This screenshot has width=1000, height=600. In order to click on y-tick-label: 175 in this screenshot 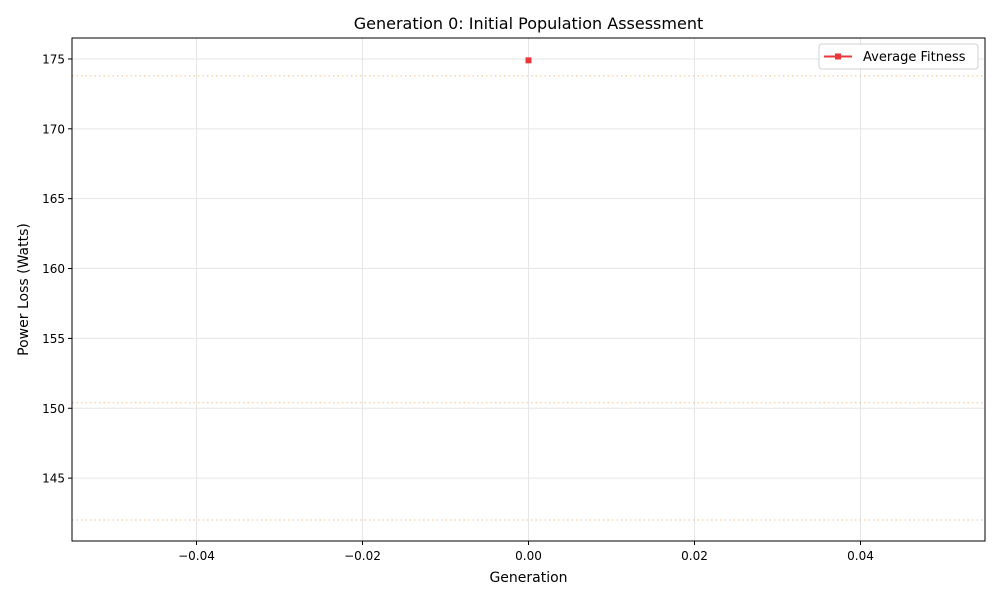, I will do `click(53, 59)`.